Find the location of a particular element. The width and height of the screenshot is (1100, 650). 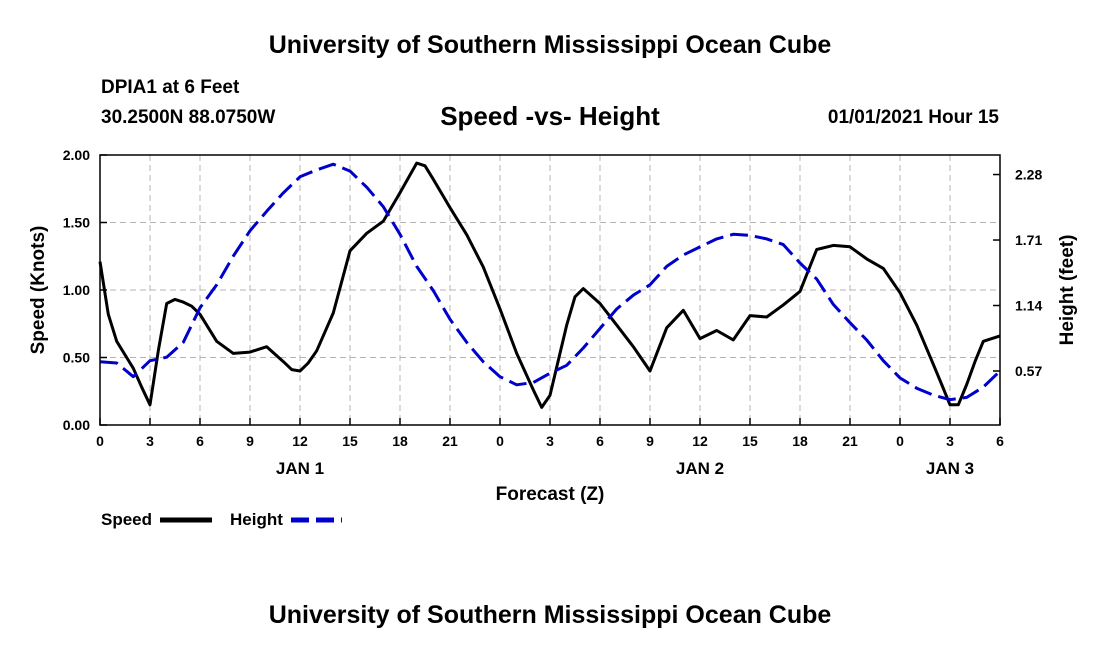

legend: Speed Height is located at coordinates (221, 519).